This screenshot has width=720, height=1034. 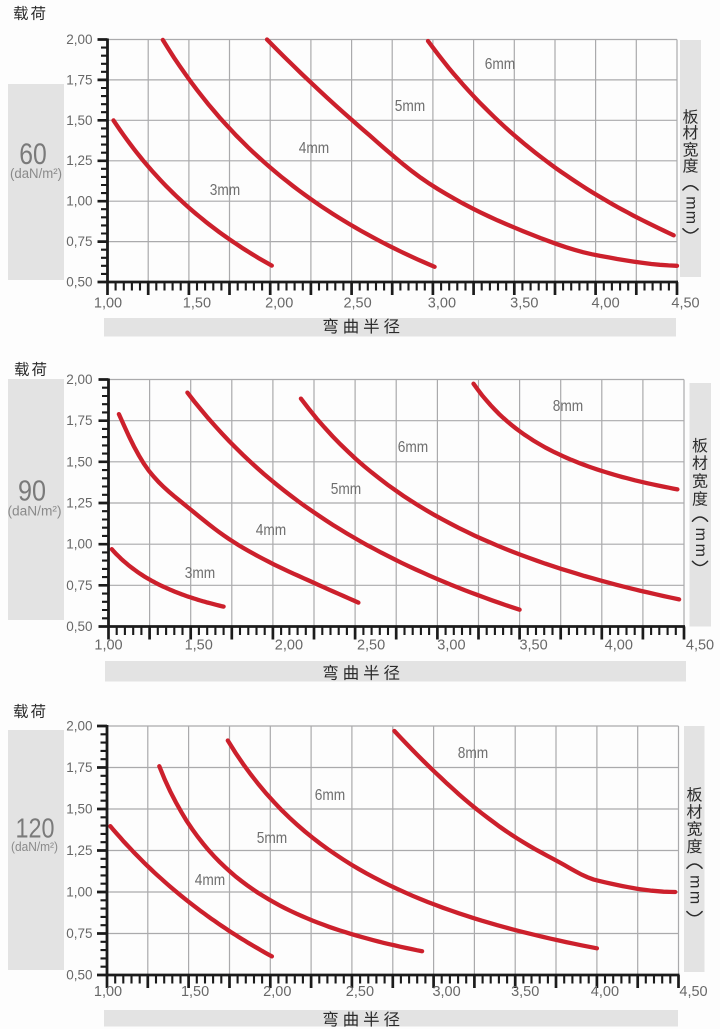 I want to click on svg-text: 90, so click(x=32, y=492).